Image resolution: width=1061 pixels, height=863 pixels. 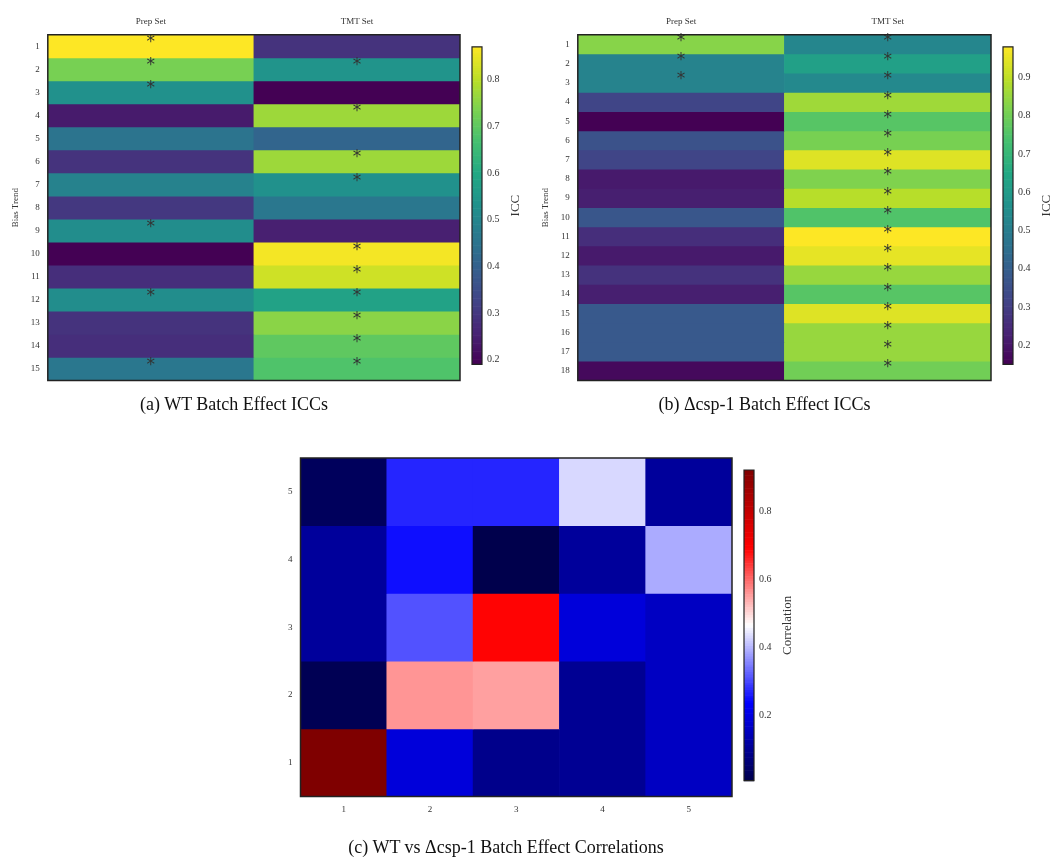 What do you see at coordinates (565, 350) in the screenshot?
I see `y-tick-label: 17` at bounding box center [565, 350].